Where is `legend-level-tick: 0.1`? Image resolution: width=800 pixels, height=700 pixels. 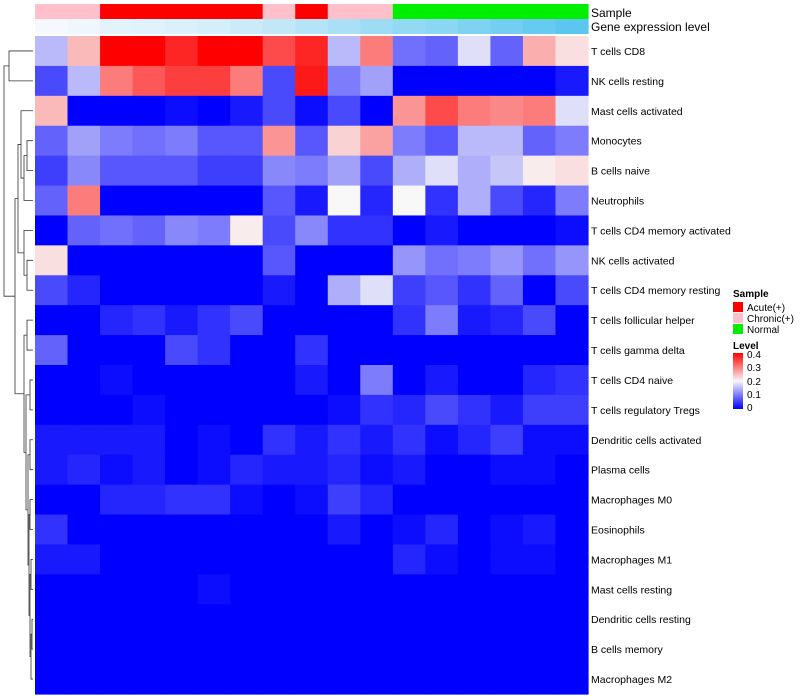
legend-level-tick: 0.1 is located at coordinates (754, 395).